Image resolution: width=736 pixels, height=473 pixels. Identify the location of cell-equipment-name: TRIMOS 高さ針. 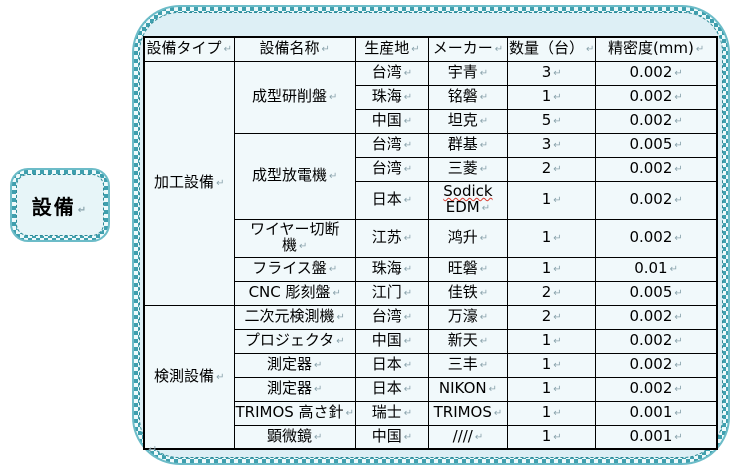
(294, 413).